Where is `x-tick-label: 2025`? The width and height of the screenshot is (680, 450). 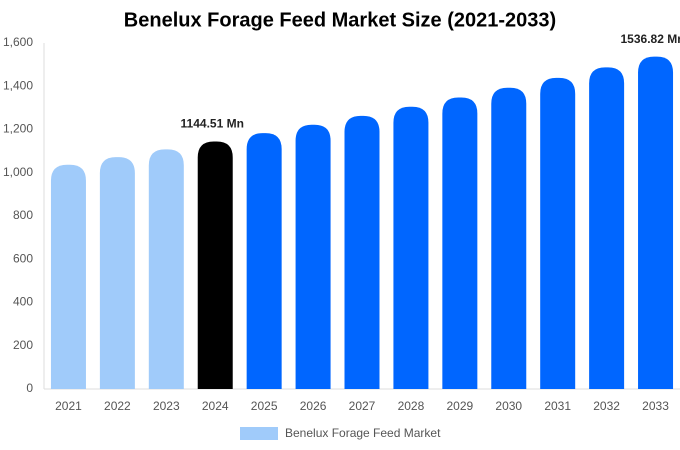 x-tick-label: 2025 is located at coordinates (264, 406).